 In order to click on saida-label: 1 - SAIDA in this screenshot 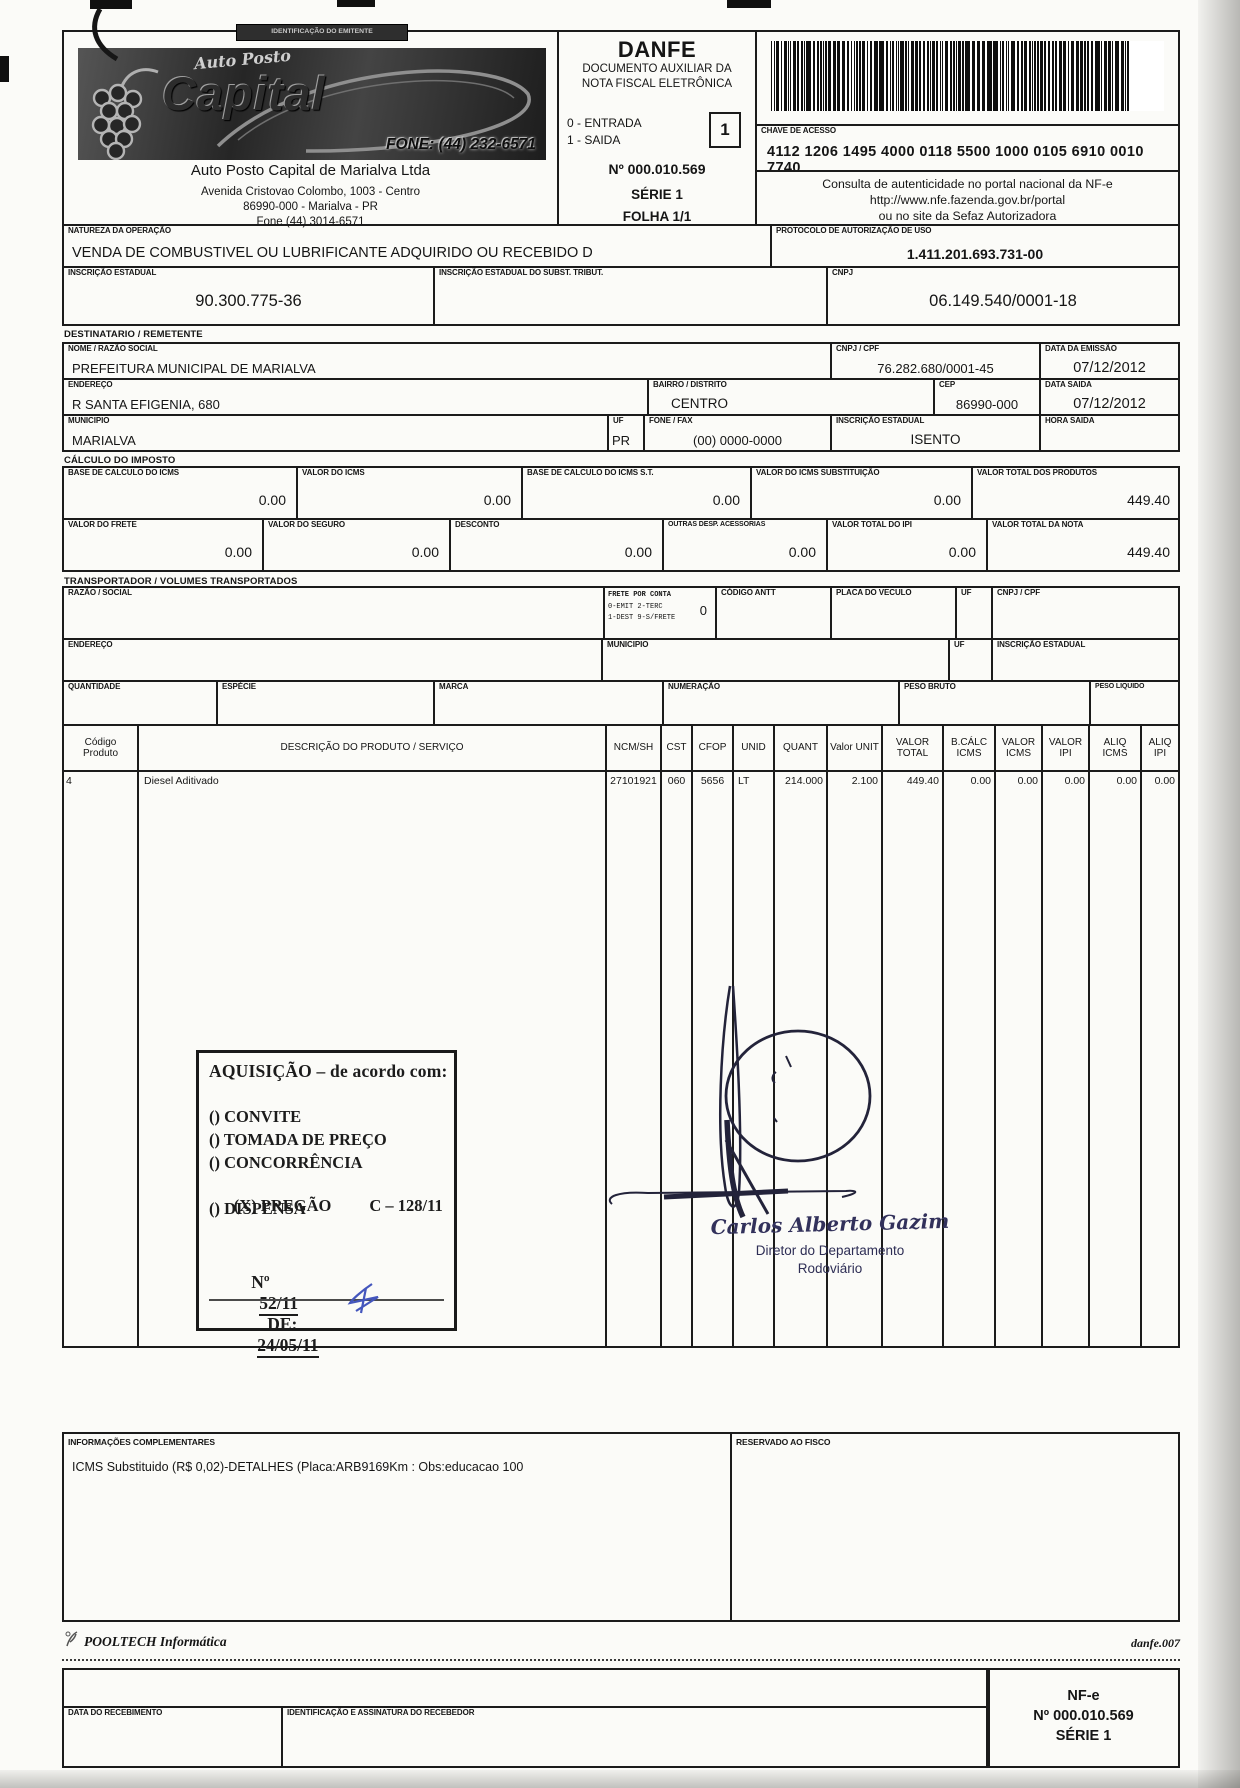, I will do `click(594, 140)`.